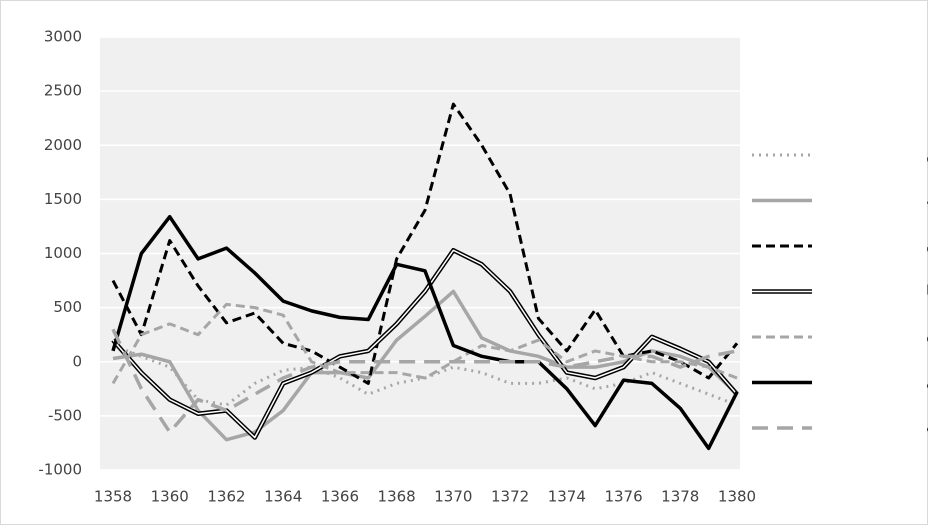 This screenshot has width=928, height=525. Describe the element at coordinates (63, 253) in the screenshot. I see `y-tick-label: 1000` at that location.